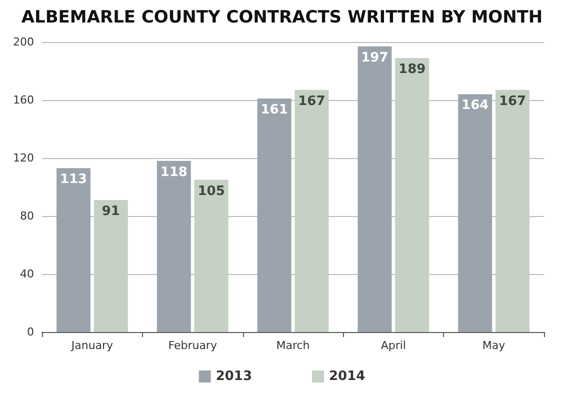 The height and width of the screenshot is (394, 564). Describe the element at coordinates (274, 110) in the screenshot. I see `data-label: 161` at that location.